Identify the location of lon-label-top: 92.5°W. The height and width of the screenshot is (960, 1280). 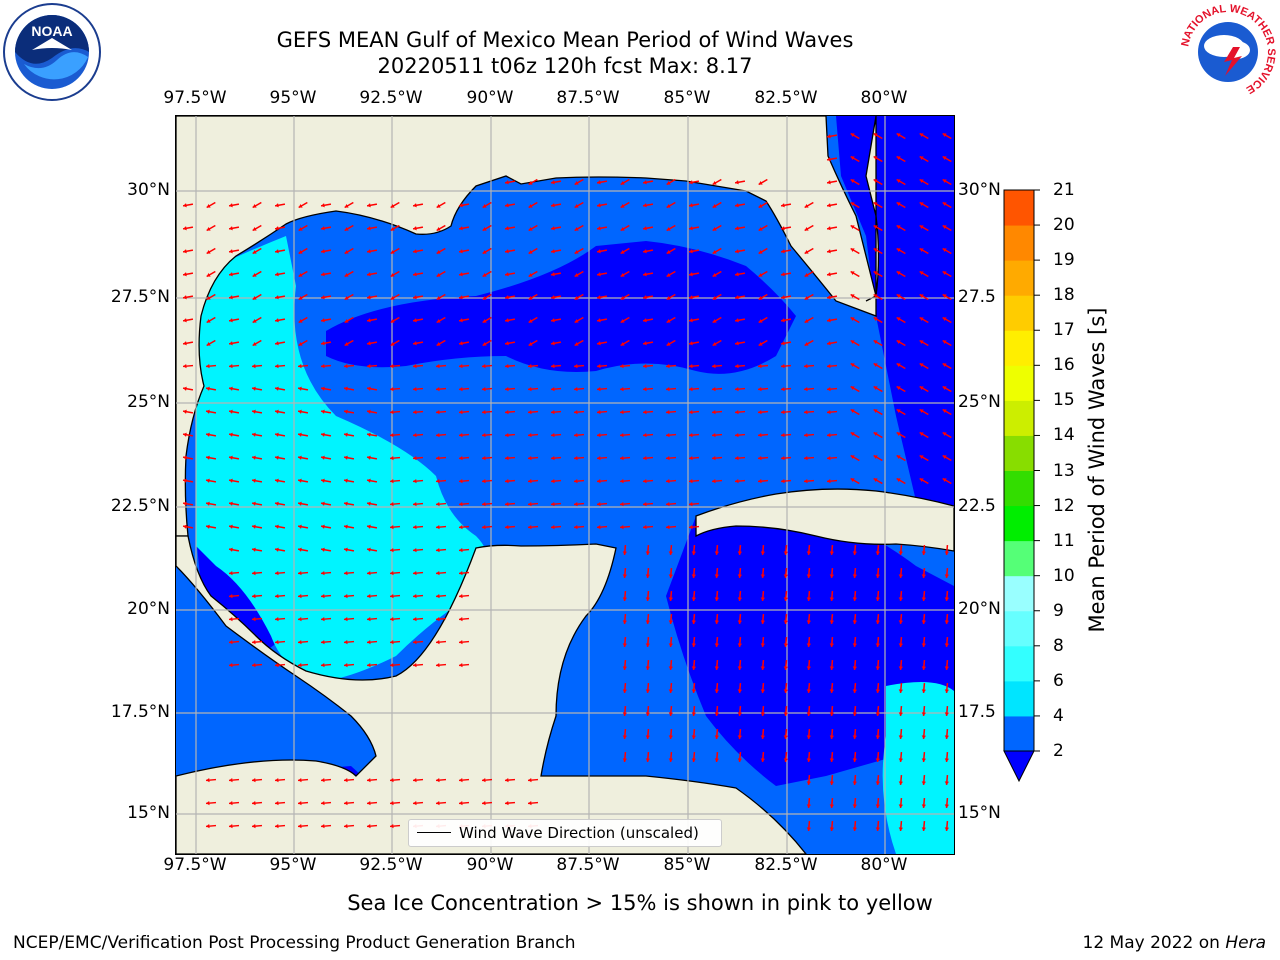
(391, 98).